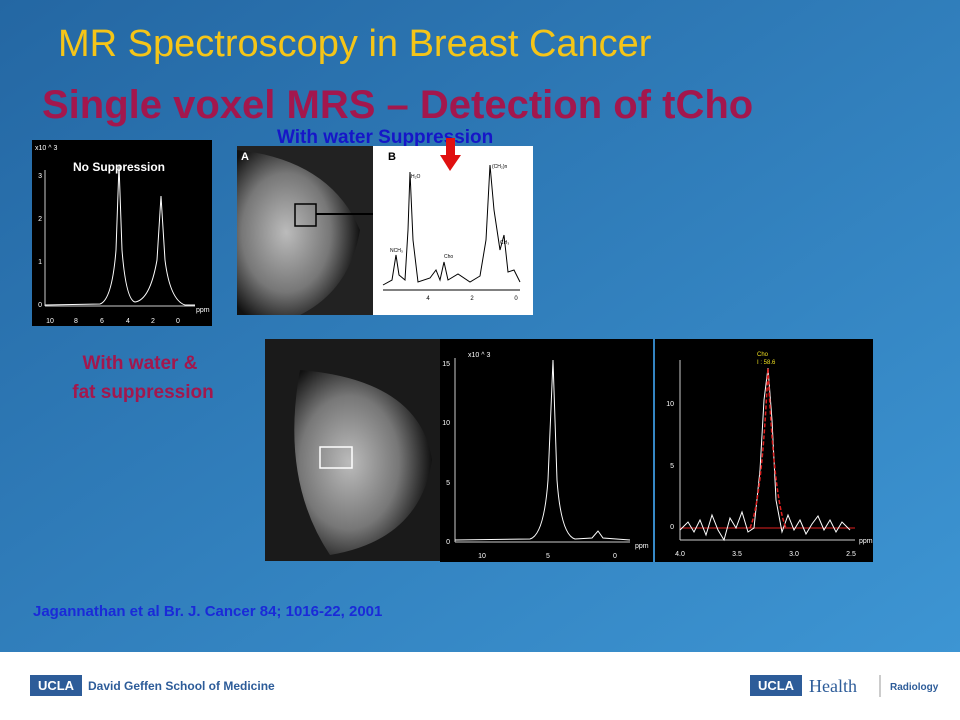 Image resolution: width=960 pixels, height=720 pixels. I want to click on footer-text: David Geffen School of Medicine, so click(181, 686).